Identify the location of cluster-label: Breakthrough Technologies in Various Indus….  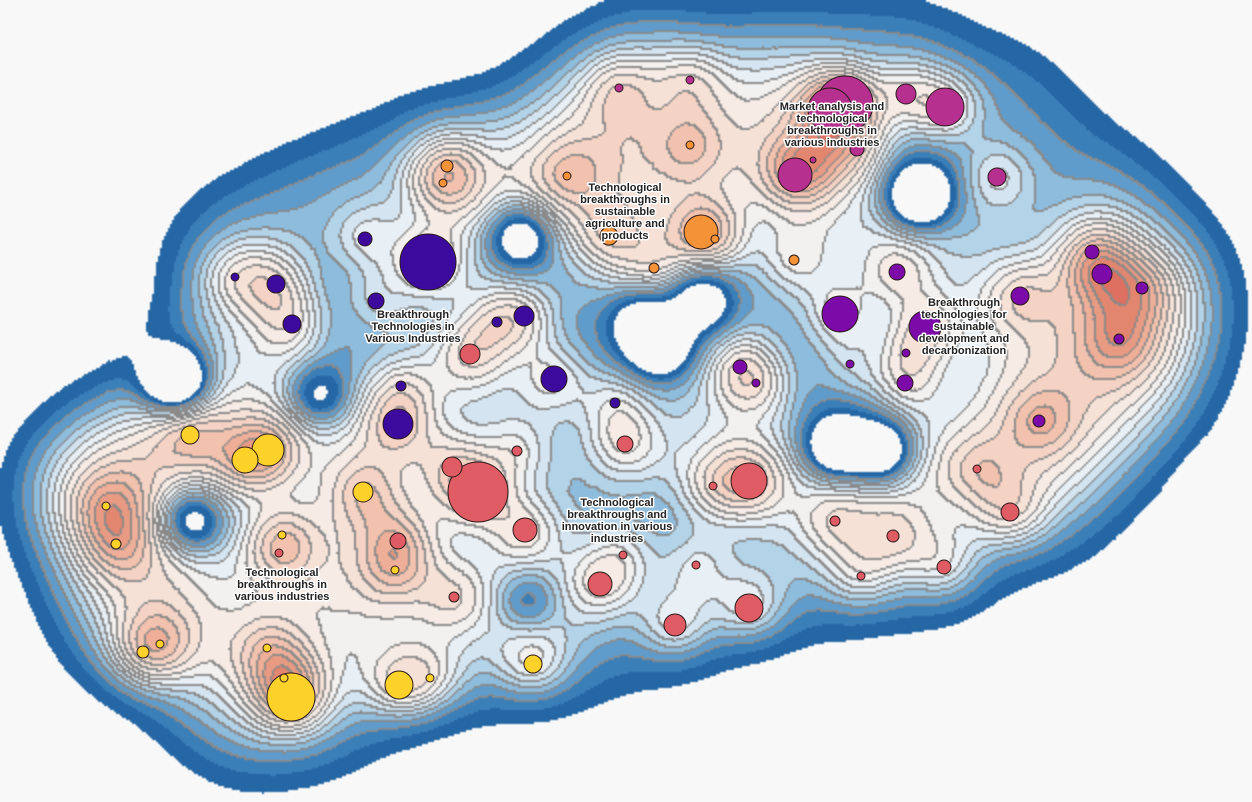
(412, 327).